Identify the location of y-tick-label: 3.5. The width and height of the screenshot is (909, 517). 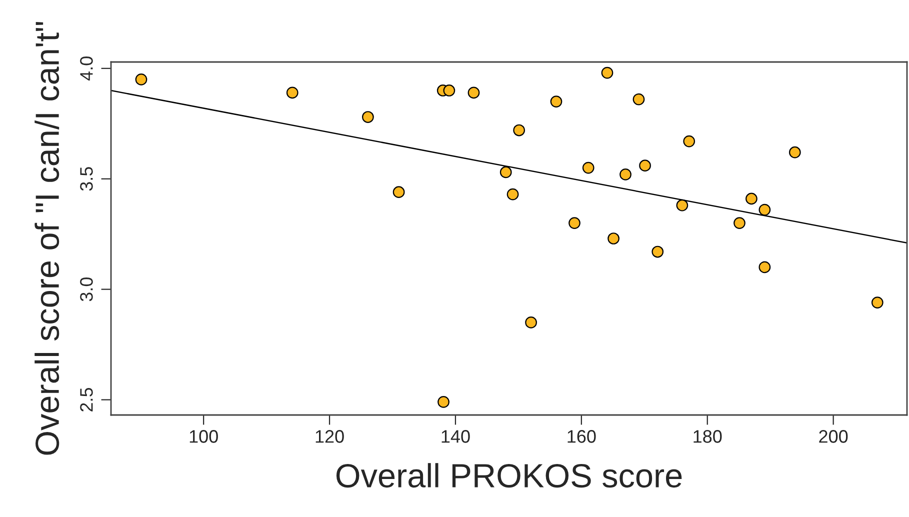
(86, 179).